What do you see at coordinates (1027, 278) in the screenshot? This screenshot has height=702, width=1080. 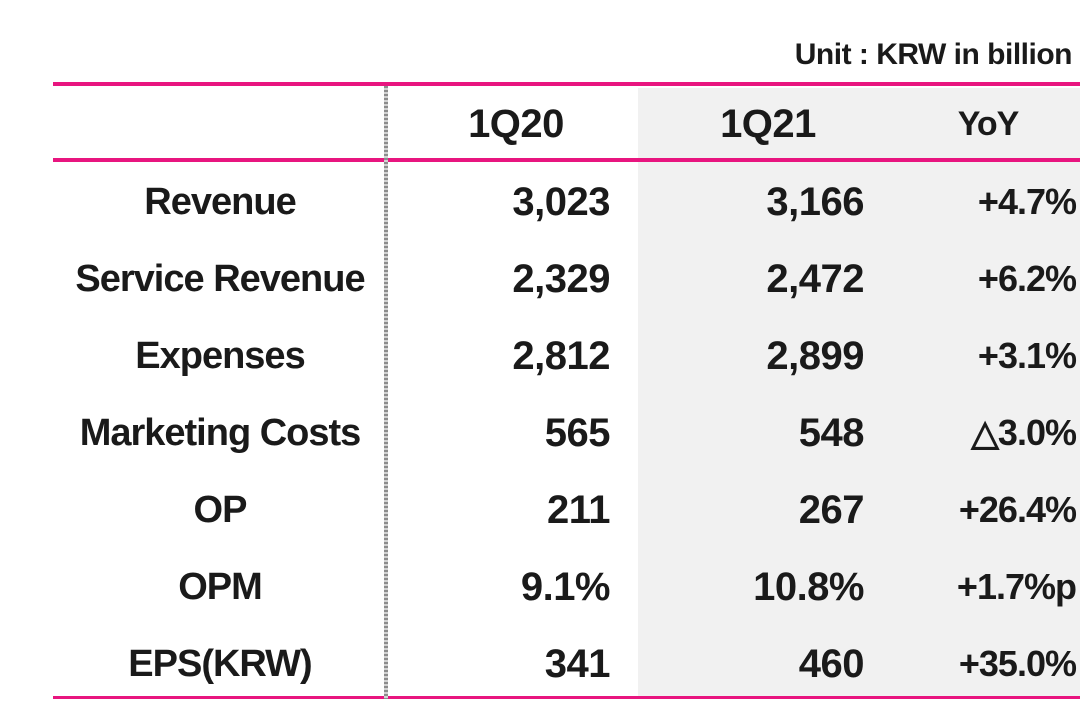 I see `value-yoy: +6.2%` at bounding box center [1027, 278].